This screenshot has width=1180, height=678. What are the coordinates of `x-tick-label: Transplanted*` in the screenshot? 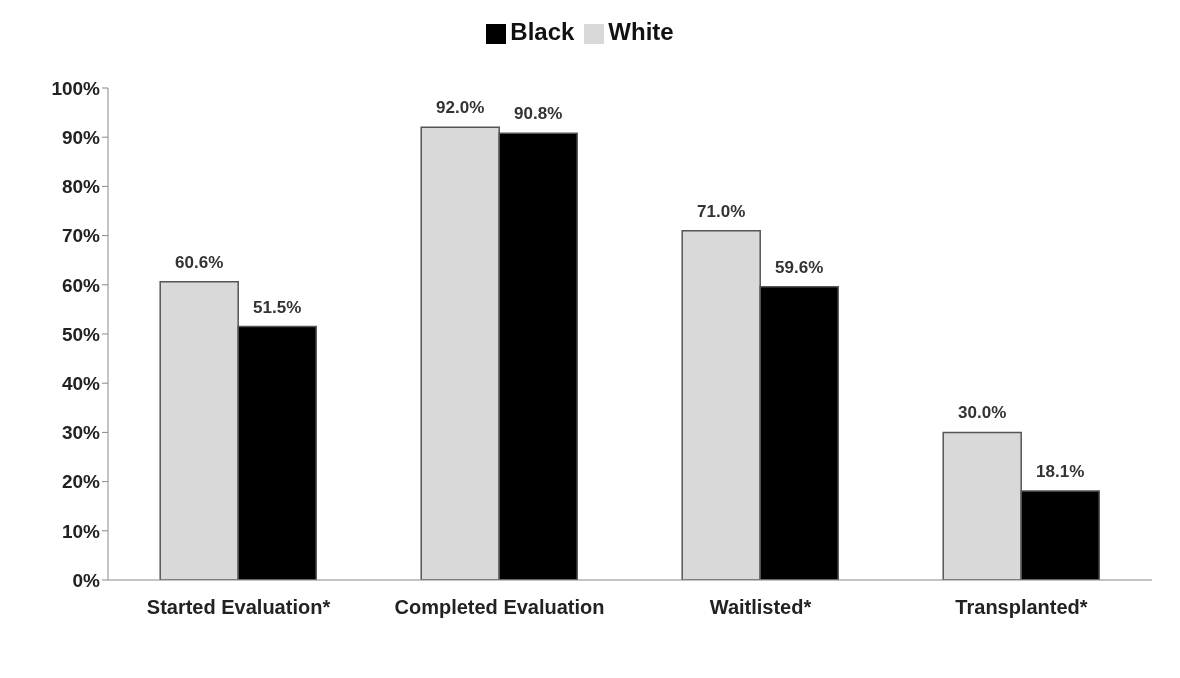 It's located at (1021, 607).